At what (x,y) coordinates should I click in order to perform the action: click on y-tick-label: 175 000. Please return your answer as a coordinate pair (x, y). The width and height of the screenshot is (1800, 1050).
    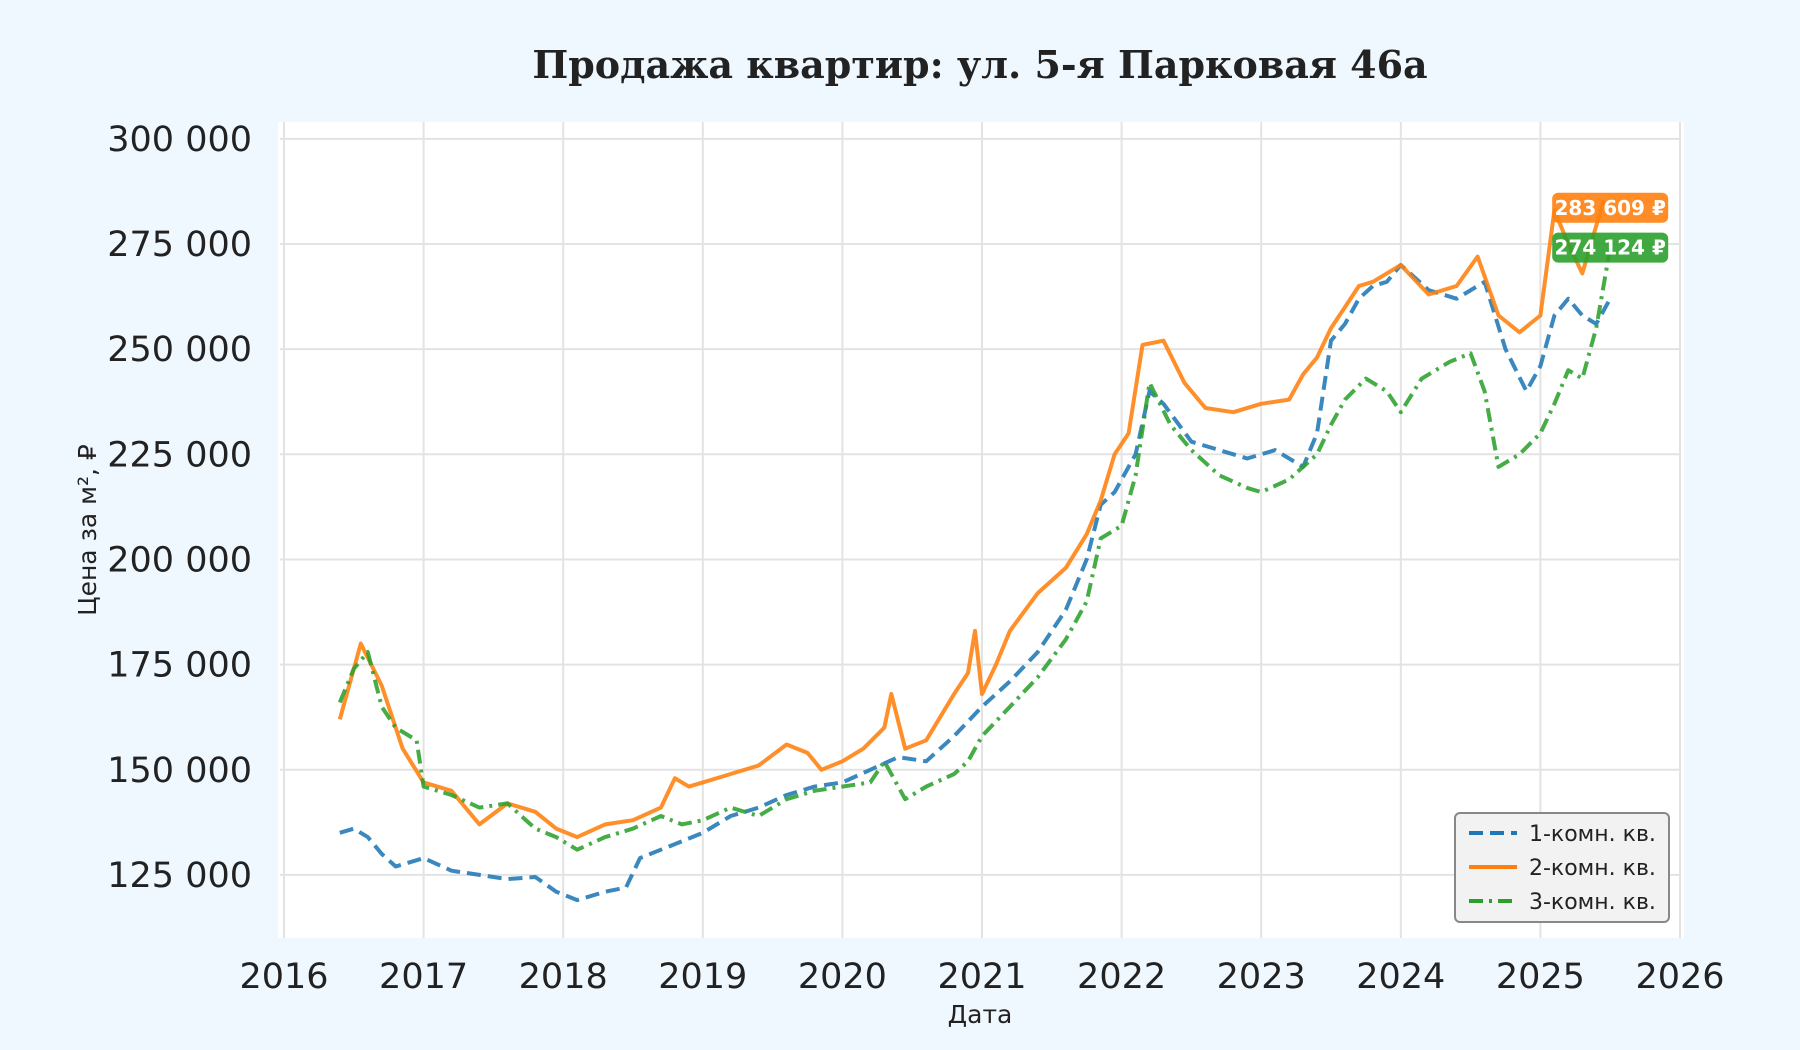
    Looking at the image, I should click on (179, 666).